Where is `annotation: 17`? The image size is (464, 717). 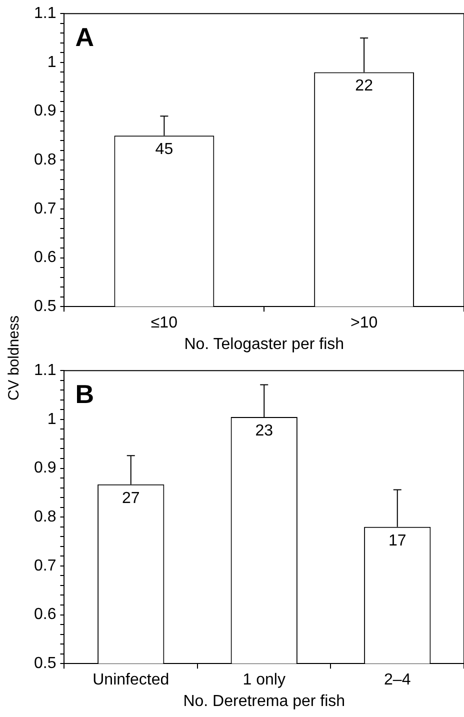
annotation: 17 is located at coordinates (397, 541).